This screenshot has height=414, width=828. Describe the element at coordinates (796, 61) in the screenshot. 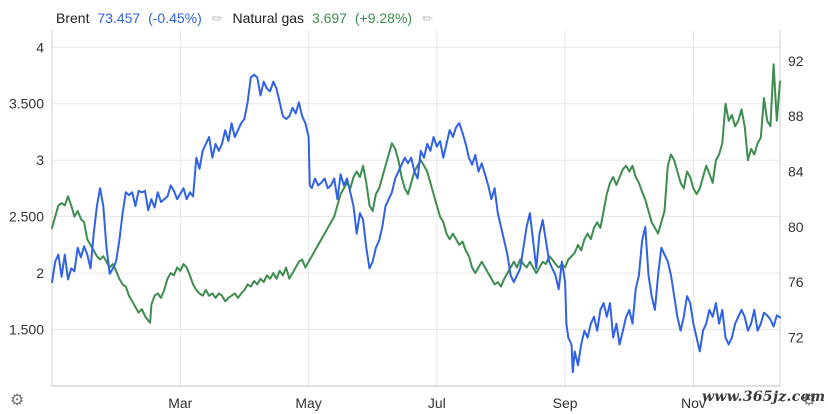

I see `right-axis-tick-label: 92` at that location.